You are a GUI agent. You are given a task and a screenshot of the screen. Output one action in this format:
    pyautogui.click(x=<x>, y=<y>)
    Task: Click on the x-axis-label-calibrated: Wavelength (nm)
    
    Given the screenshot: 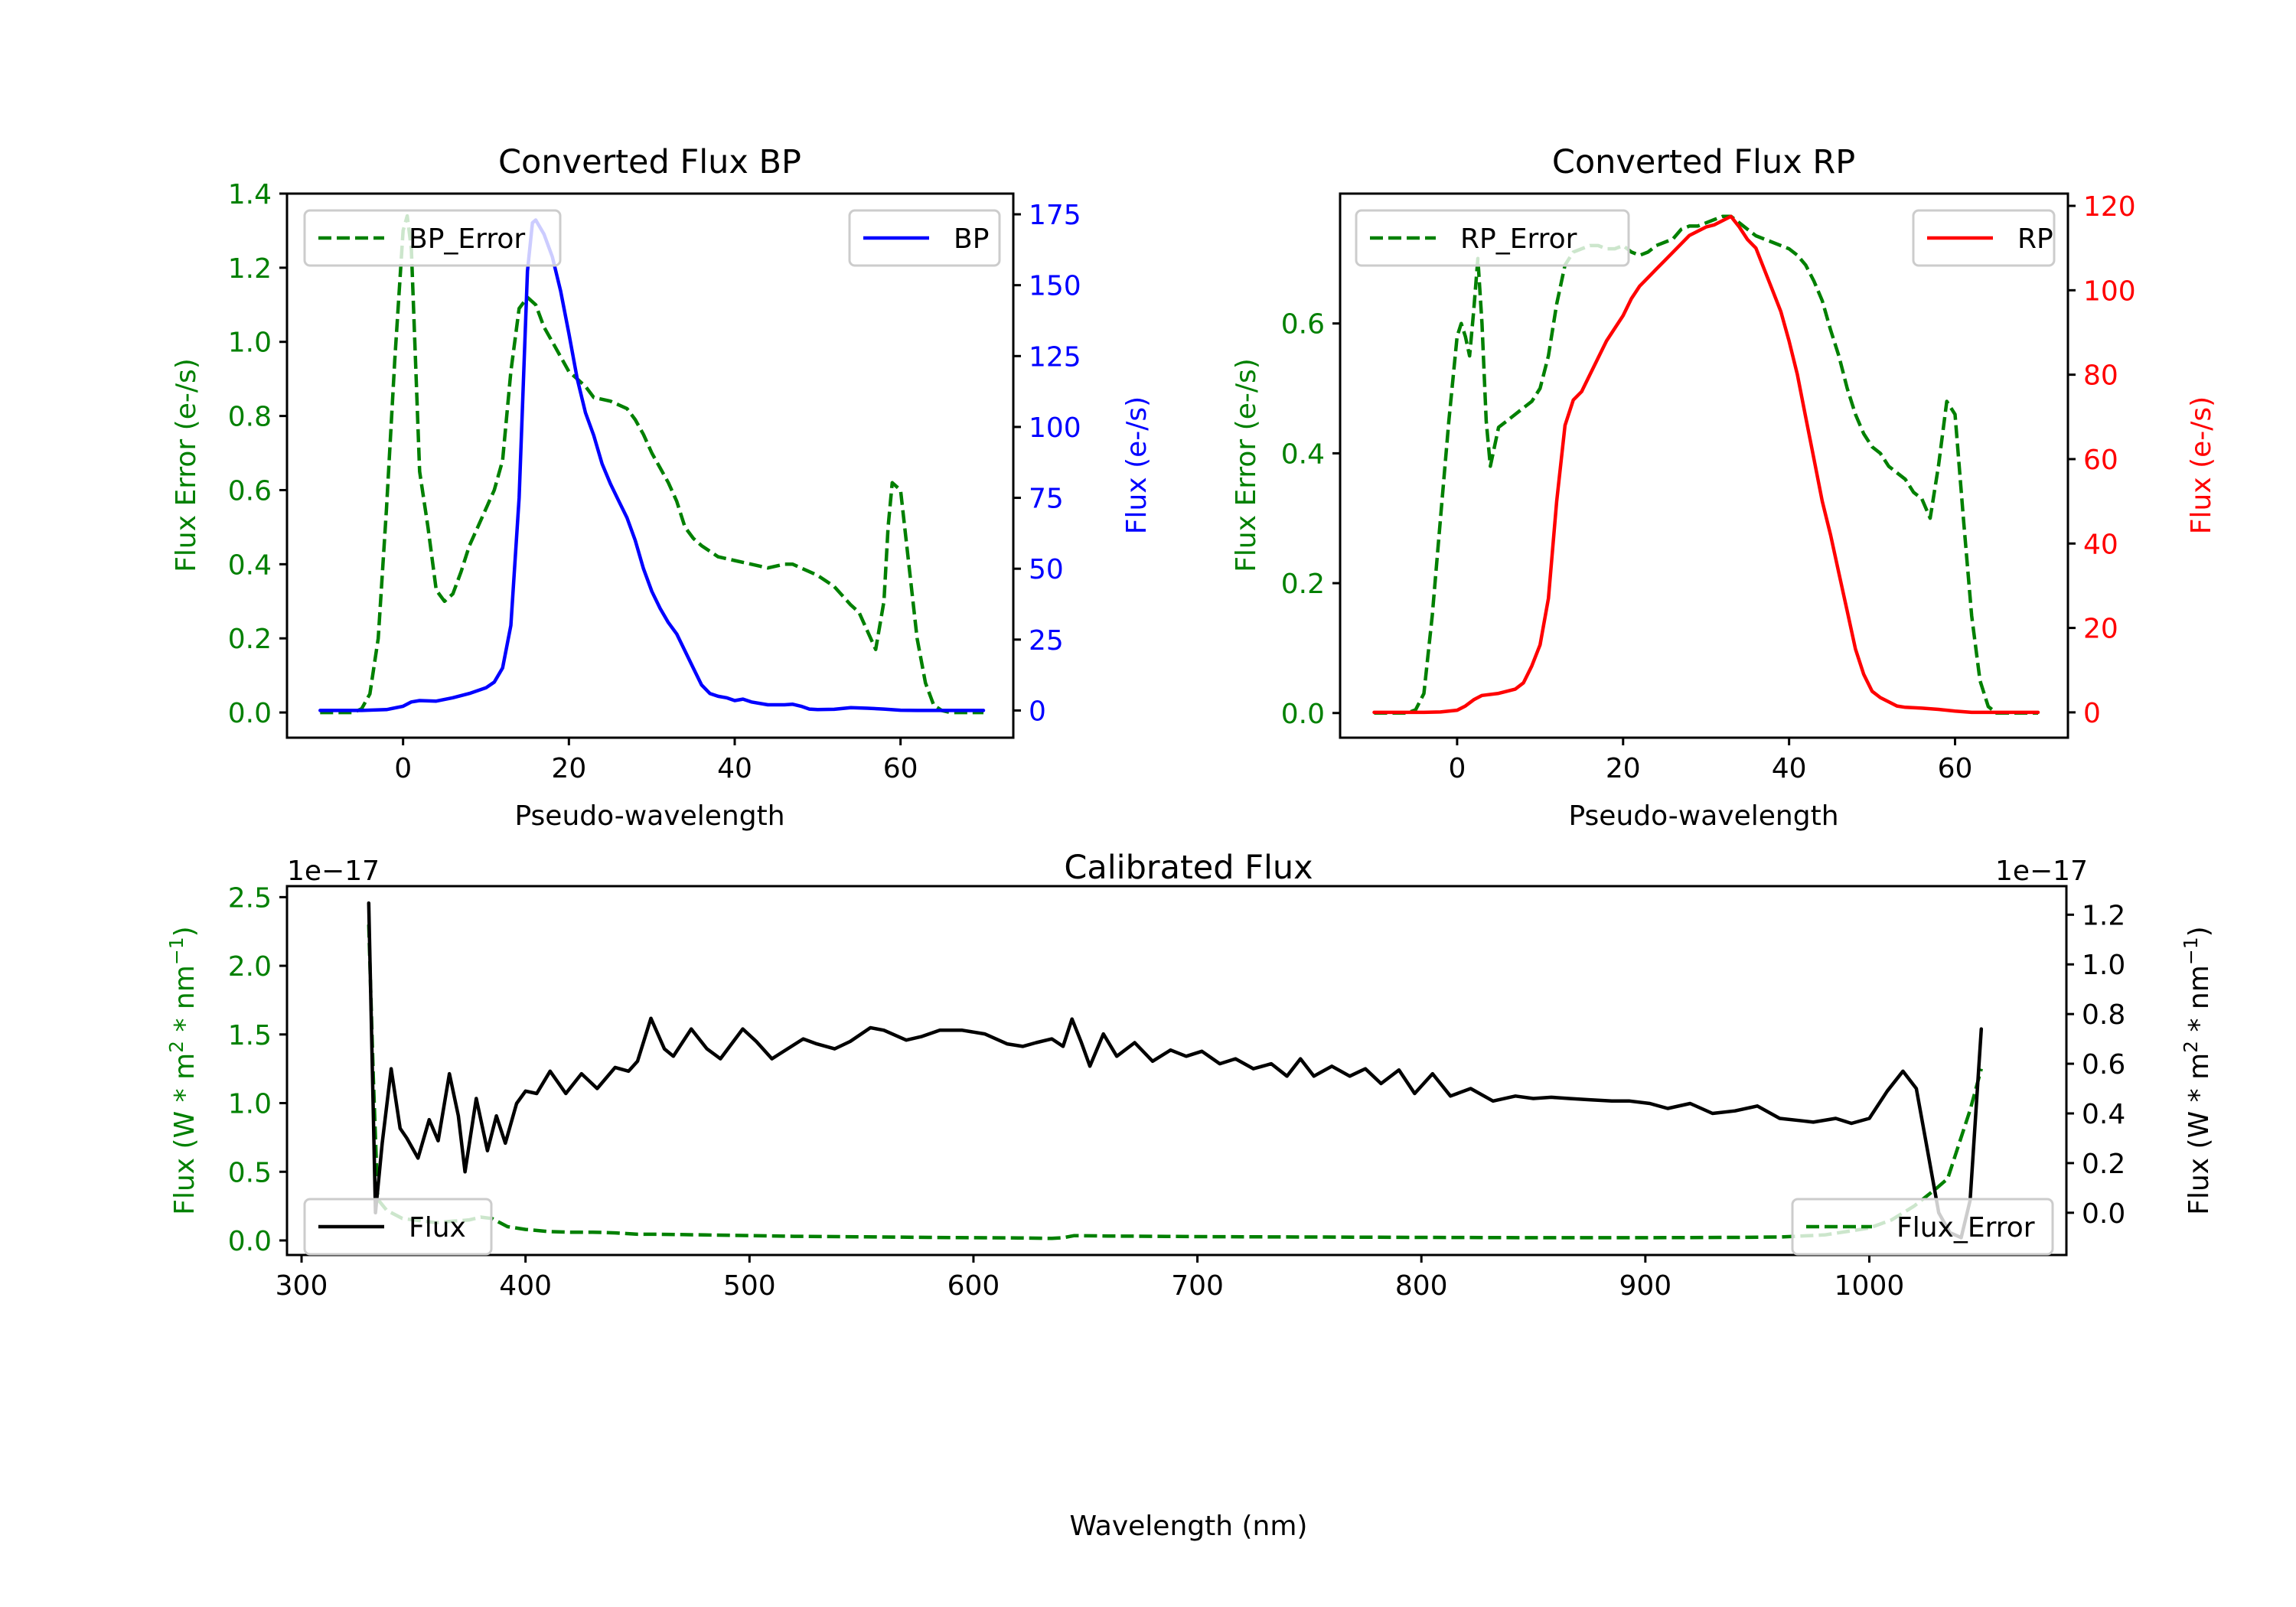 What is the action you would take?
    pyautogui.click(x=1189, y=1526)
    